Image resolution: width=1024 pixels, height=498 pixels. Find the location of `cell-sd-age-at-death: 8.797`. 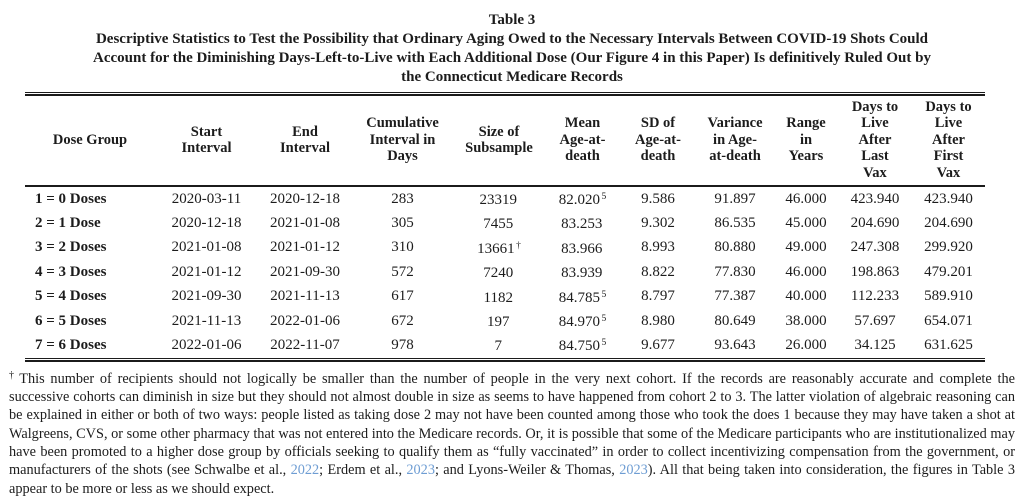

cell-sd-age-at-death: 8.797 is located at coordinates (658, 296).